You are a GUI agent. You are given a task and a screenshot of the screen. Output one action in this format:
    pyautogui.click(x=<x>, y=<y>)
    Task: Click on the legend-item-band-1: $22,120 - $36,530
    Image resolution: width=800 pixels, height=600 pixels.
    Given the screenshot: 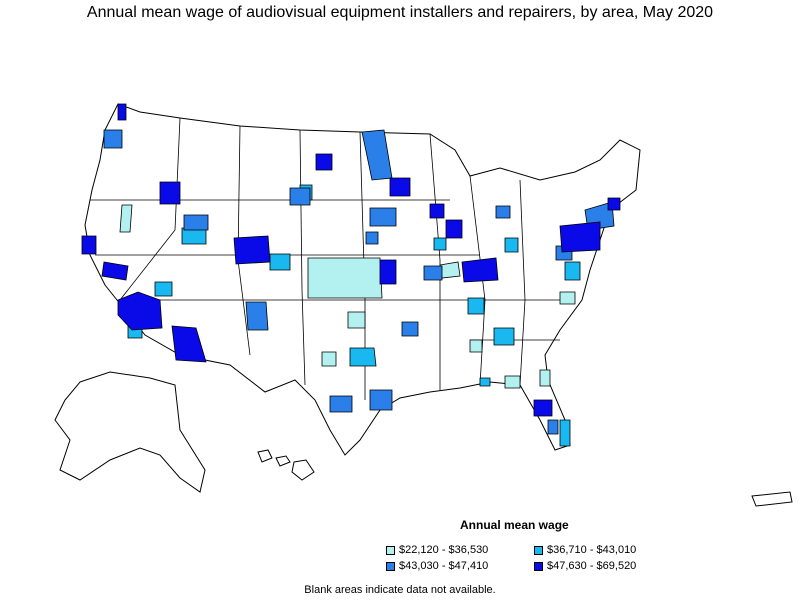 What is the action you would take?
    pyautogui.click(x=437, y=550)
    